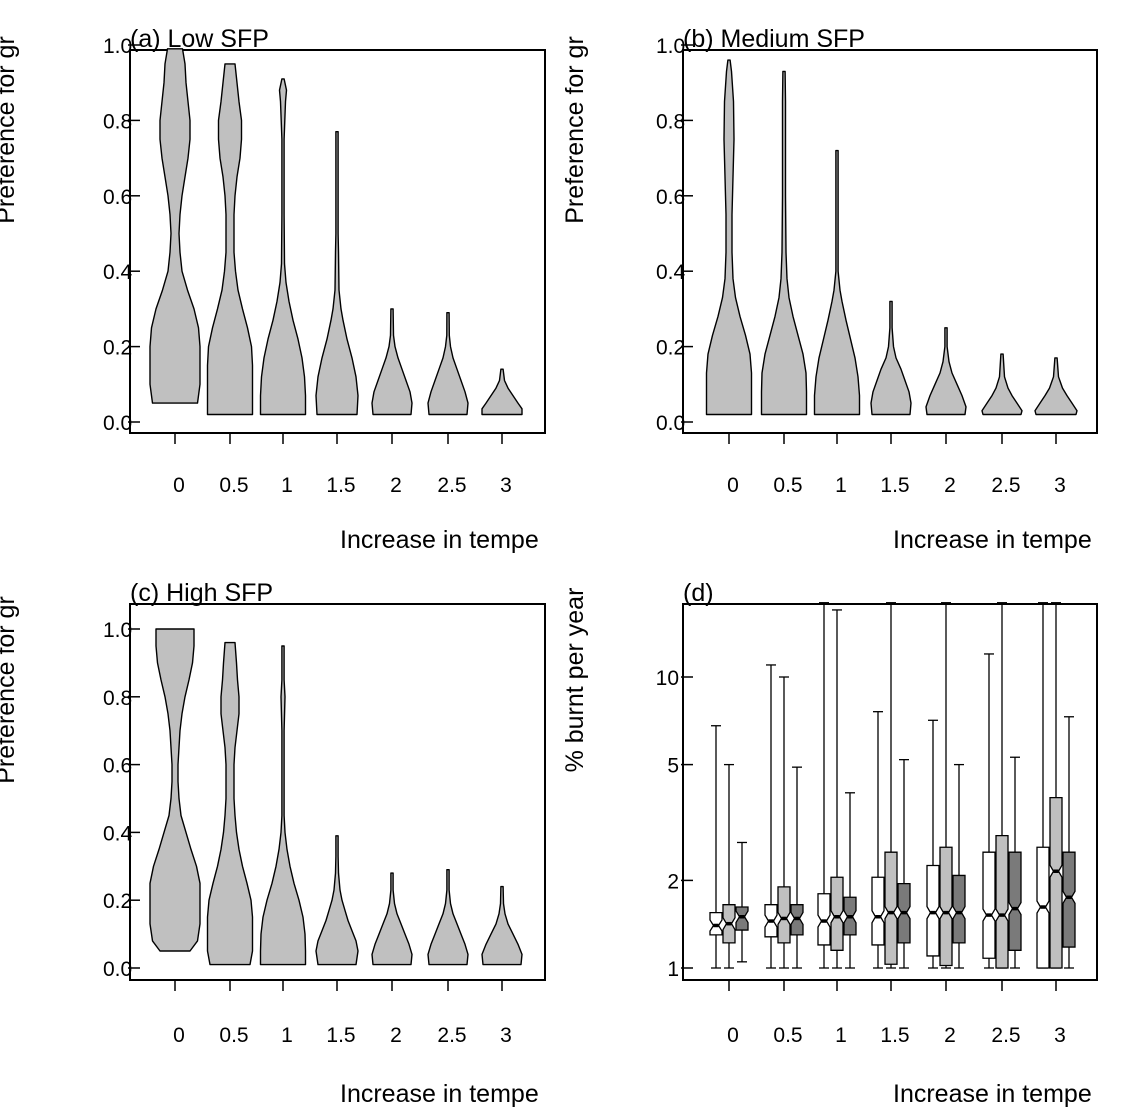  What do you see at coordinates (890, 241) in the screenshot?
I see `panel-b-frame` at bounding box center [890, 241].